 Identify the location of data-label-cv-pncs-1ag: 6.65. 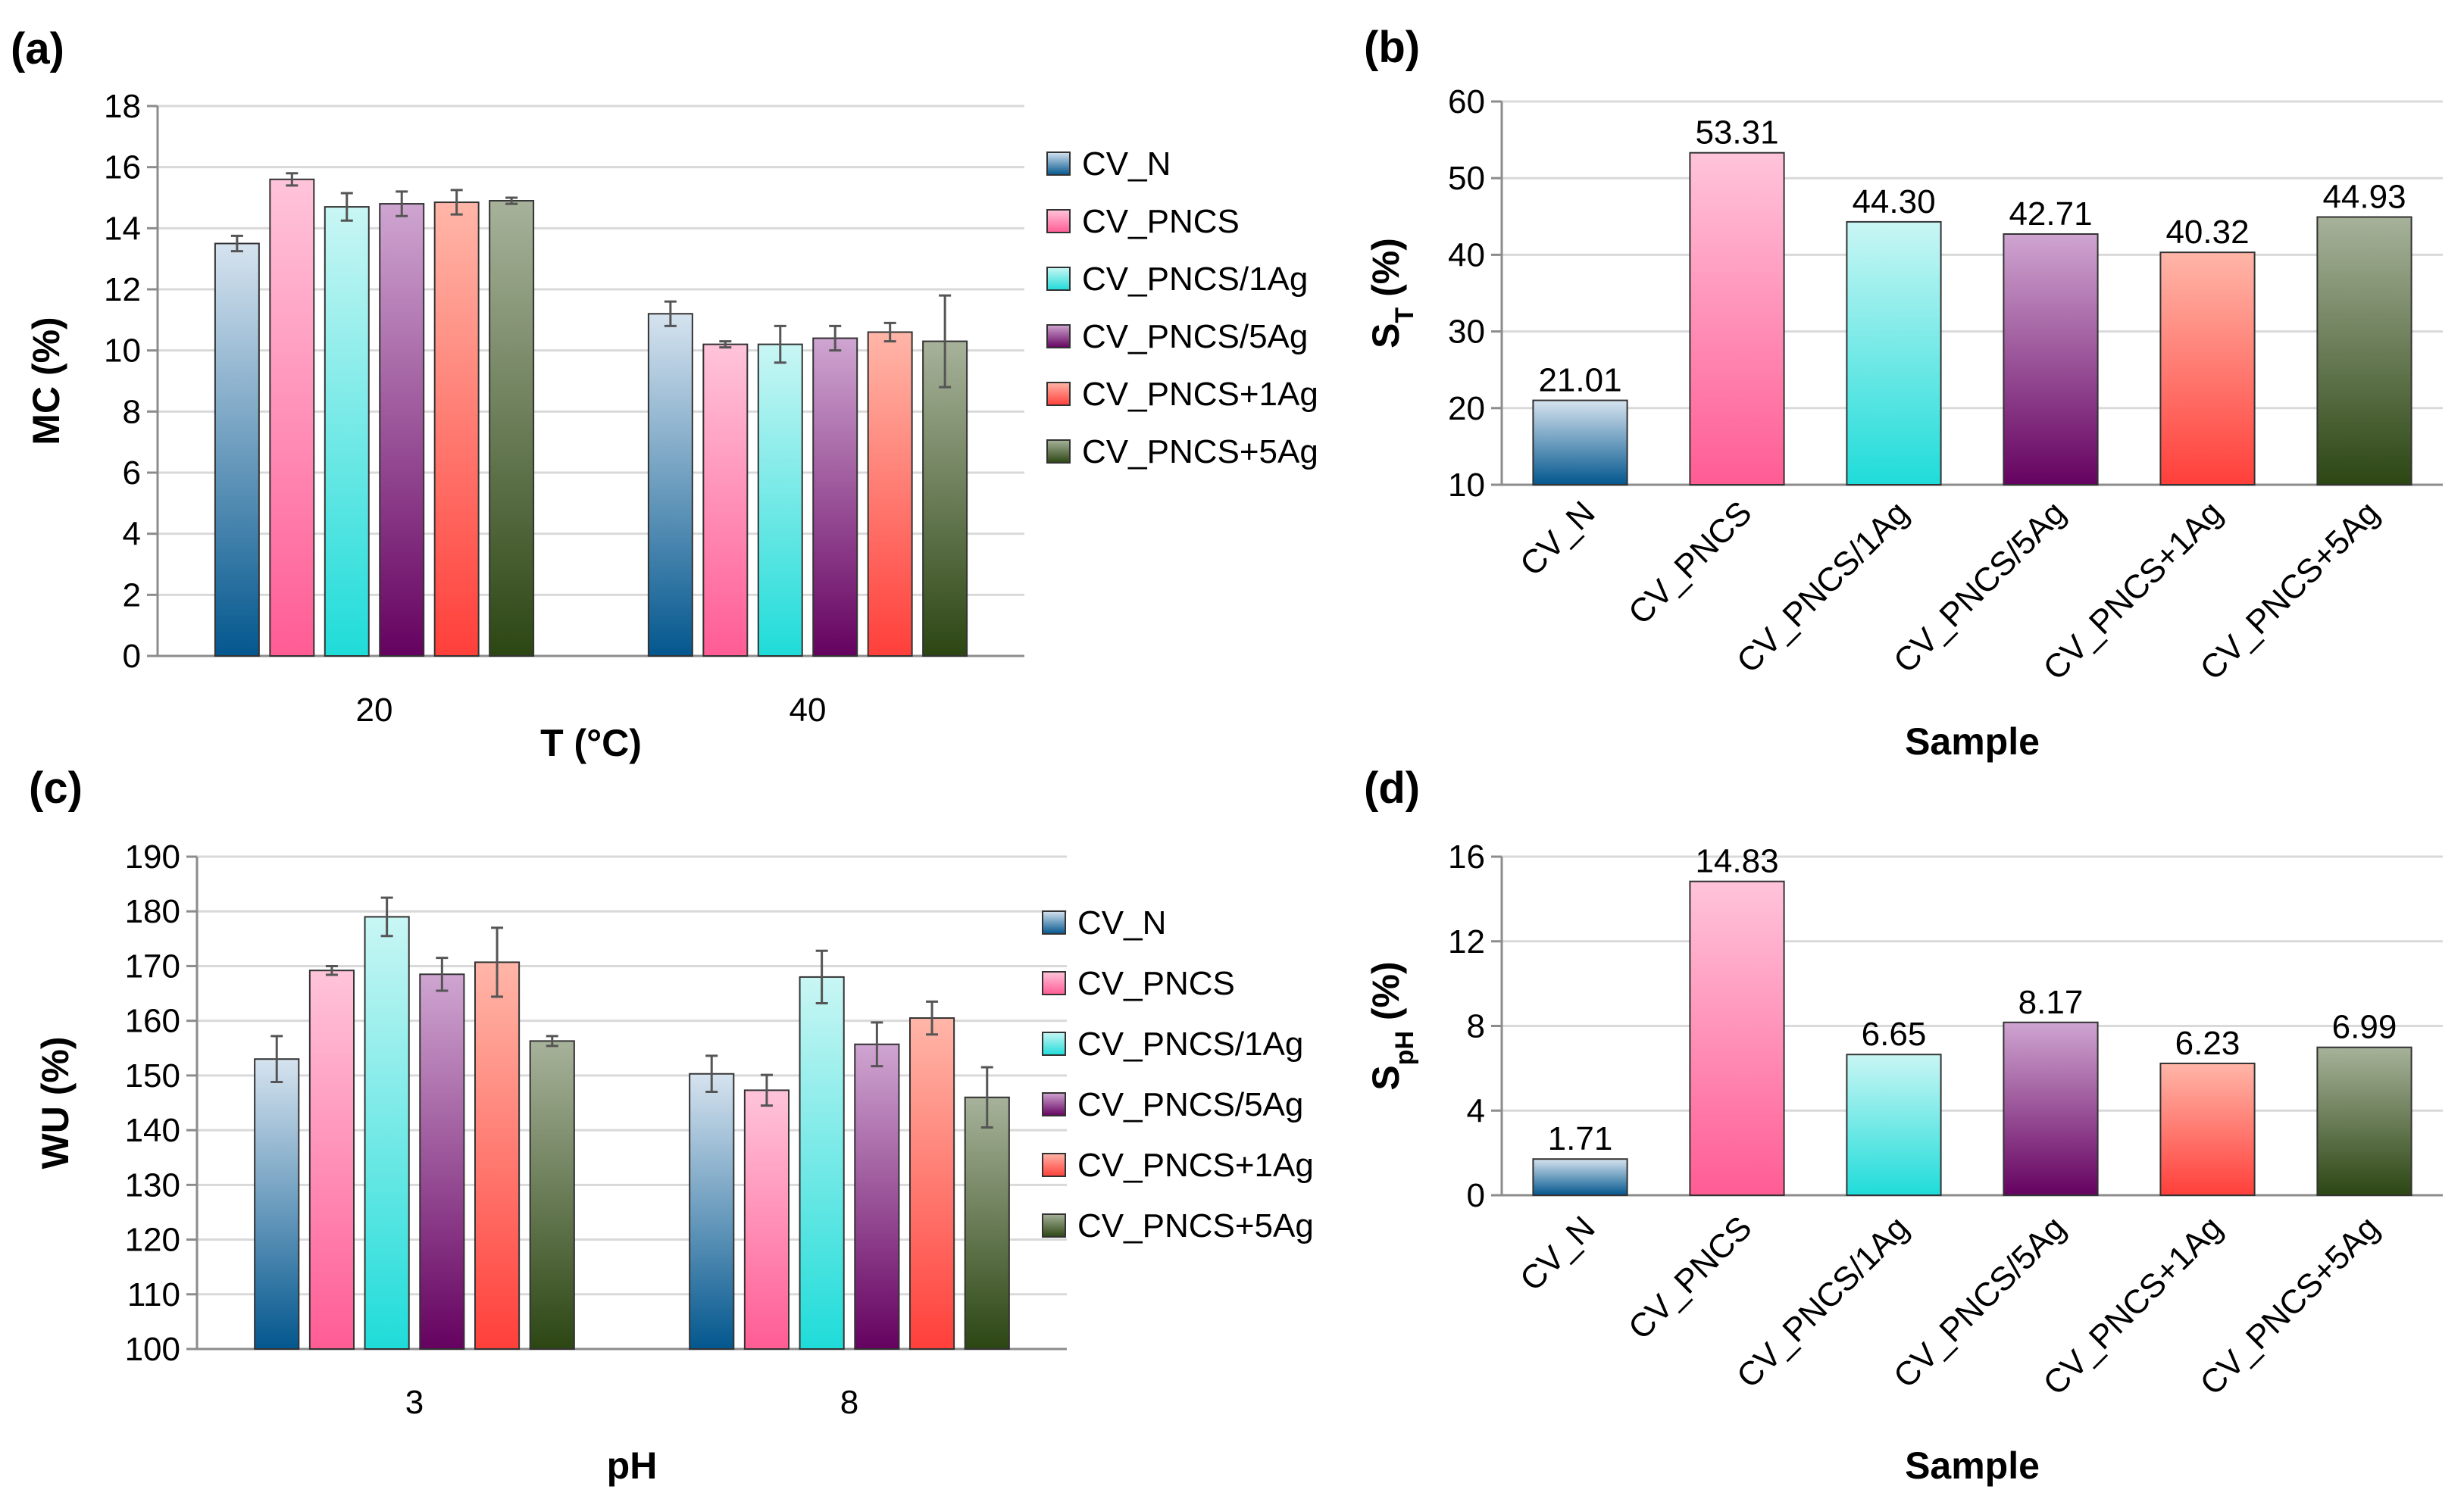
(1894, 1034).